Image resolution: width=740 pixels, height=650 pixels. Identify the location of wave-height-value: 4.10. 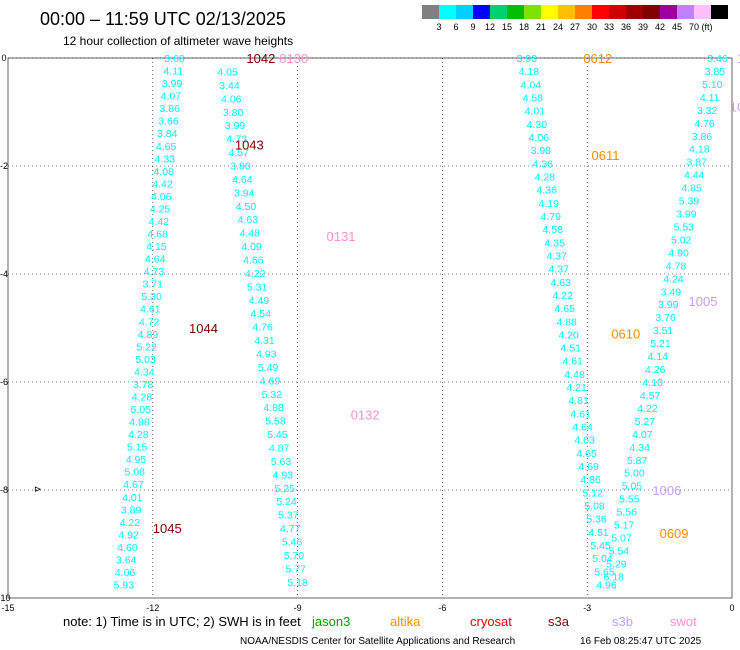
(652, 383).